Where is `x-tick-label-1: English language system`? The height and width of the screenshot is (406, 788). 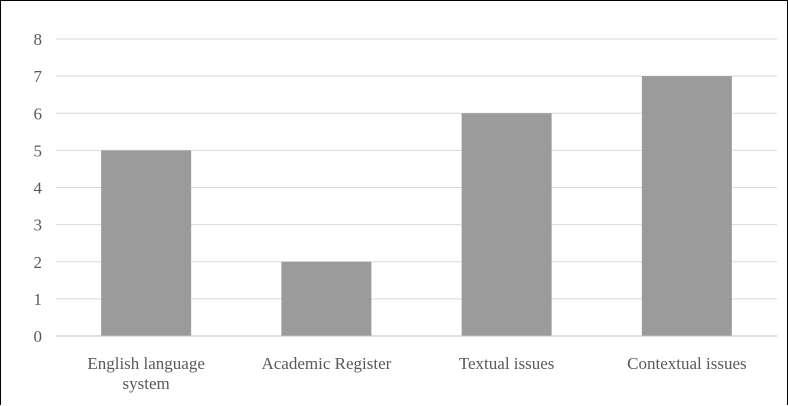 x-tick-label-1: English language system is located at coordinates (146, 373).